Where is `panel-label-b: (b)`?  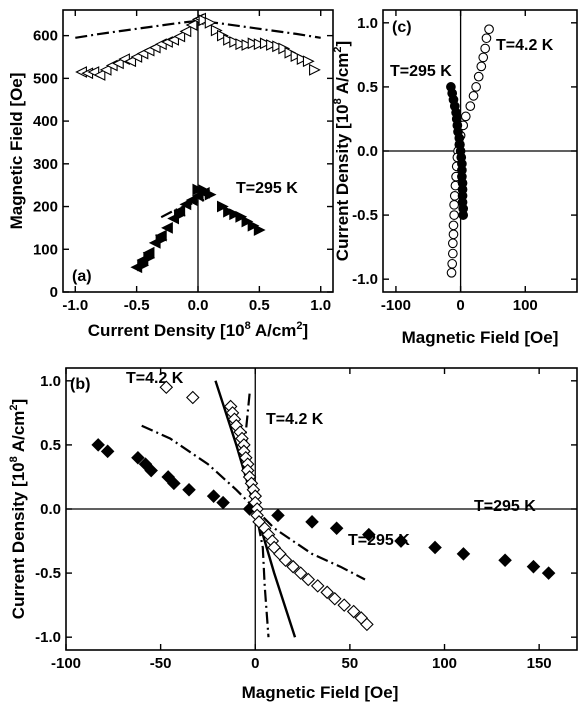
panel-label-b: (b) is located at coordinates (80, 384).